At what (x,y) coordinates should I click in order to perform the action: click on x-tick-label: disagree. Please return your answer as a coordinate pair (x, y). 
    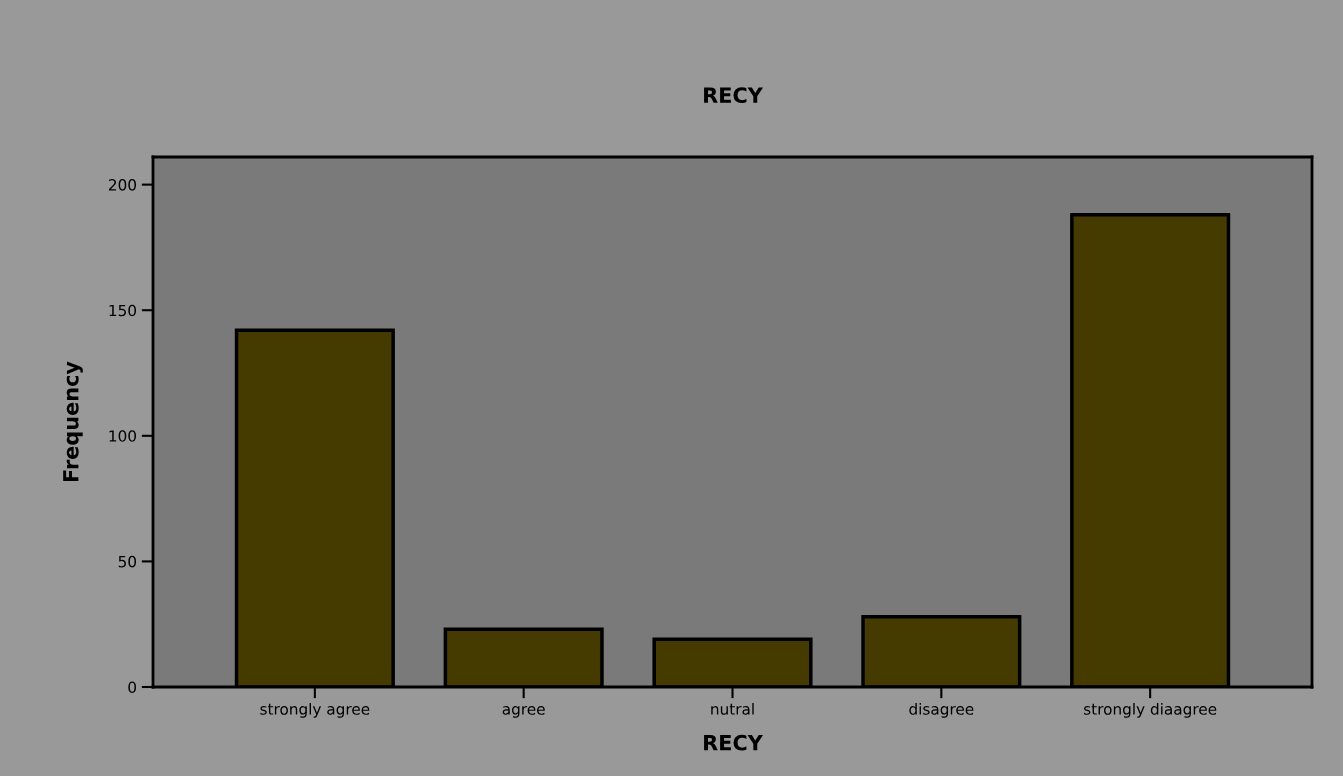
    Looking at the image, I should click on (941, 710).